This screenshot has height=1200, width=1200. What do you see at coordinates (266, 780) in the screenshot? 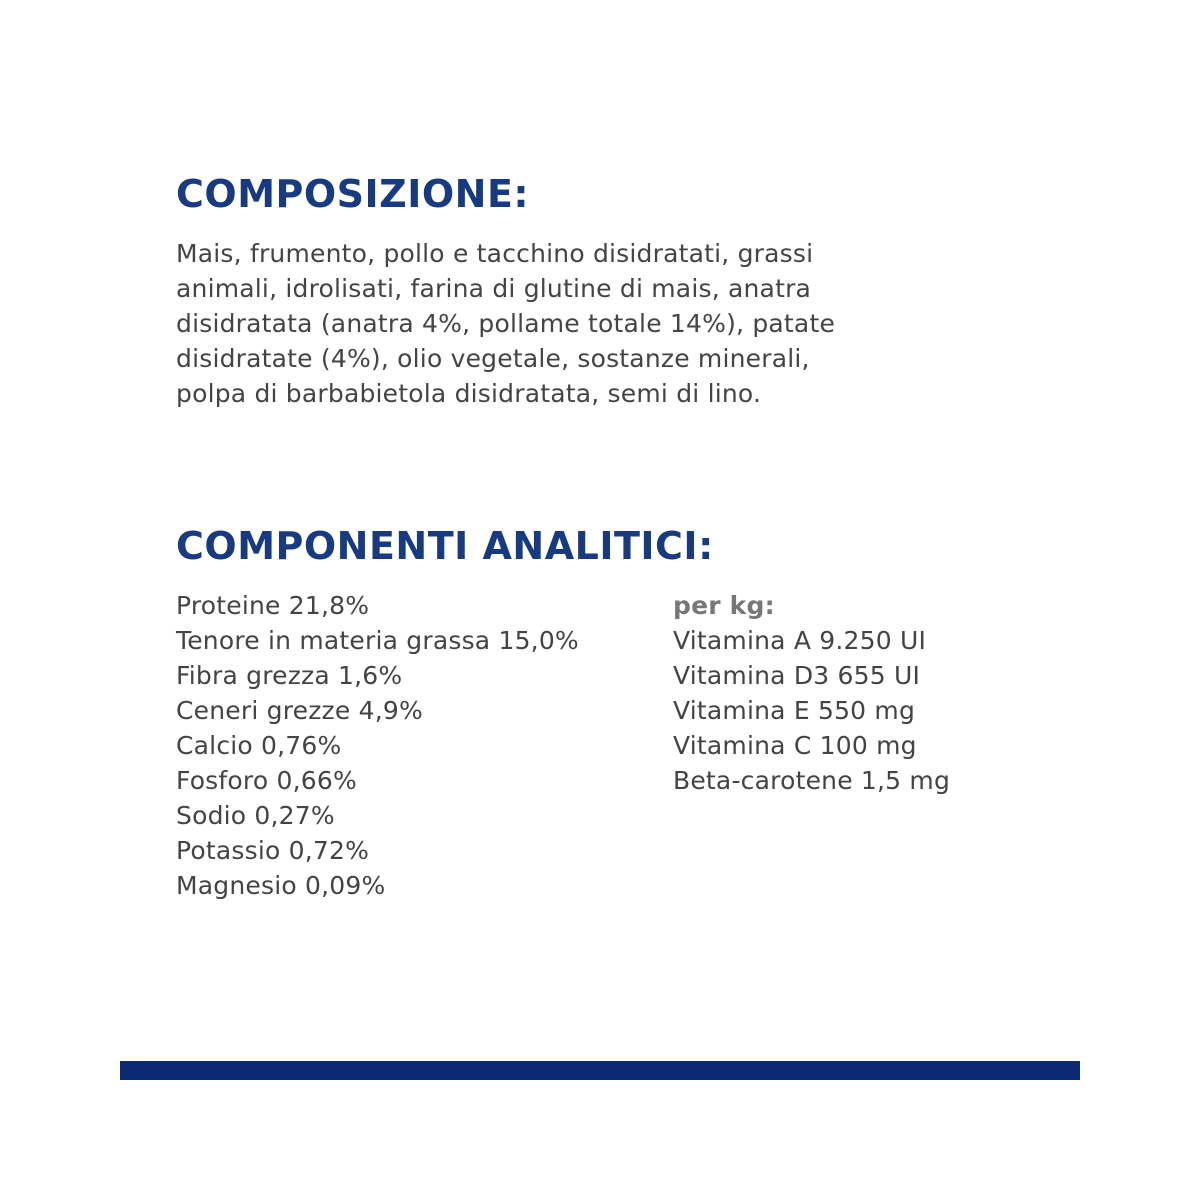
I see `component-item: Fosforo 0,66%` at bounding box center [266, 780].